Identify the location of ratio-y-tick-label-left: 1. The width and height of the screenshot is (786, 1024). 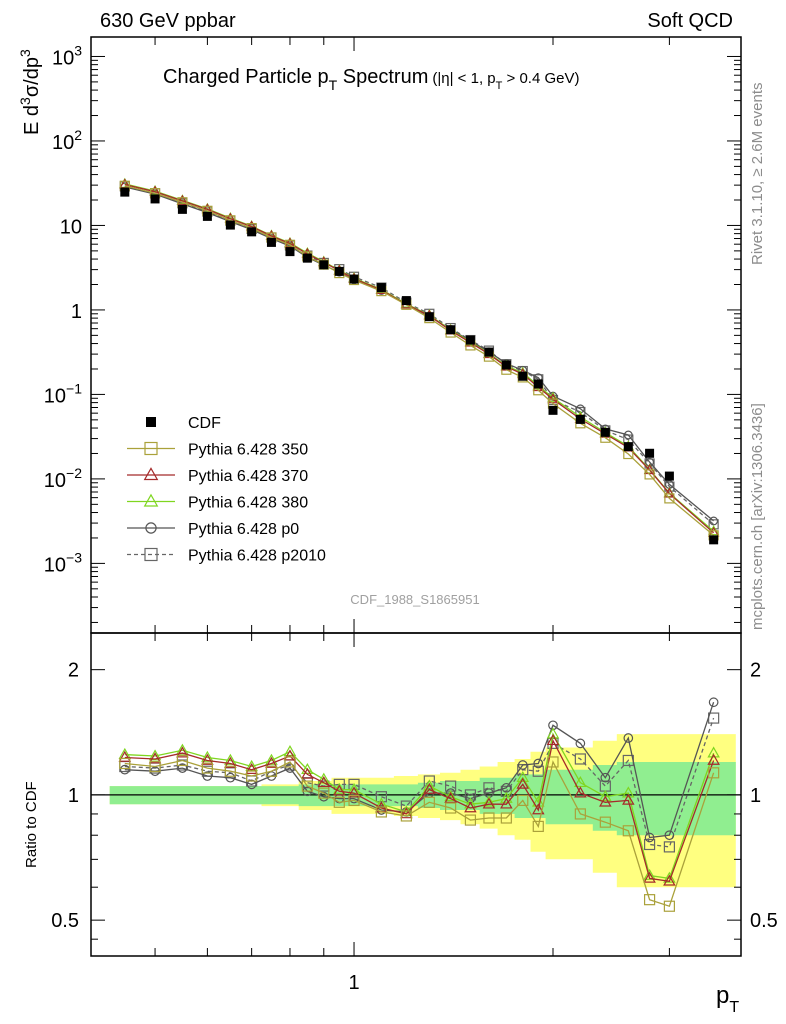
(73, 796).